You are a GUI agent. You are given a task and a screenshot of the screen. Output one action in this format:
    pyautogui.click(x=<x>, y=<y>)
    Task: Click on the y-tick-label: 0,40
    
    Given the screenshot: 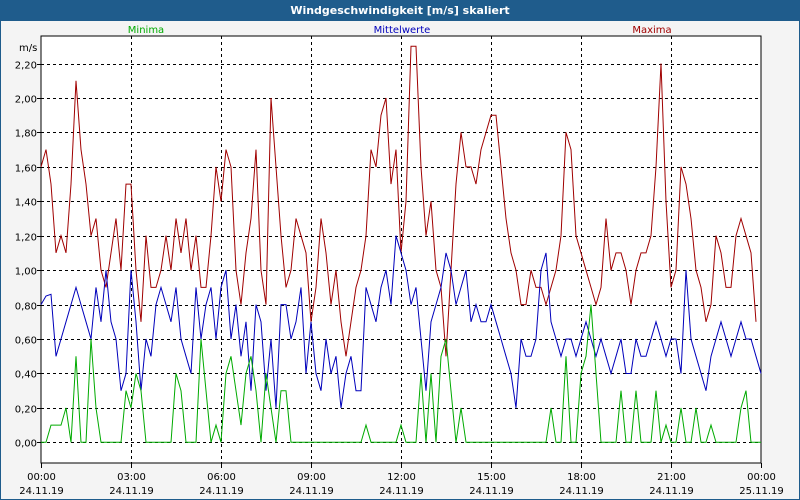 What is the action you would take?
    pyautogui.click(x=26, y=375)
    